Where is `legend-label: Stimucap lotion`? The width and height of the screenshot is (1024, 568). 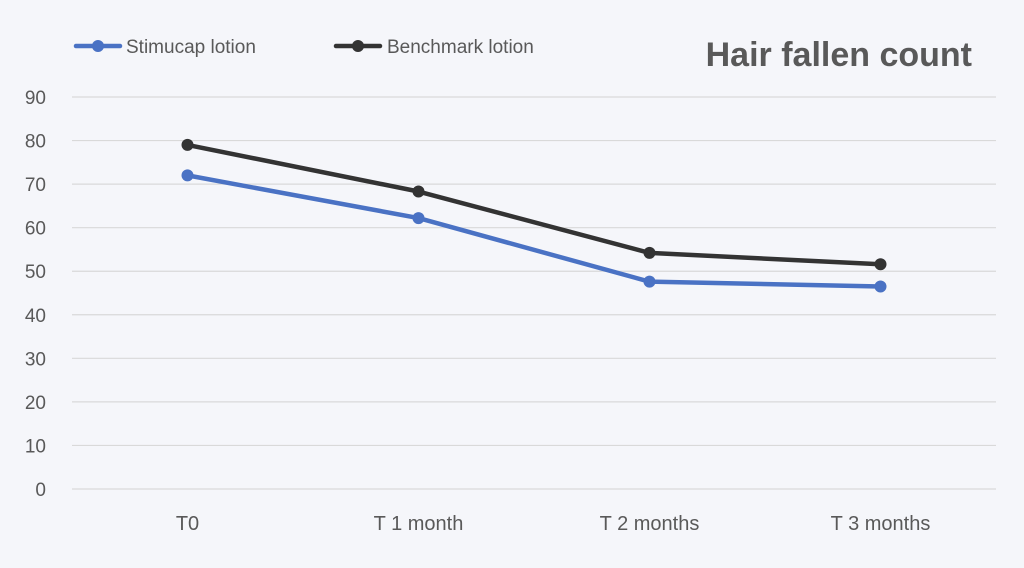 legend-label: Stimucap lotion is located at coordinates (191, 47).